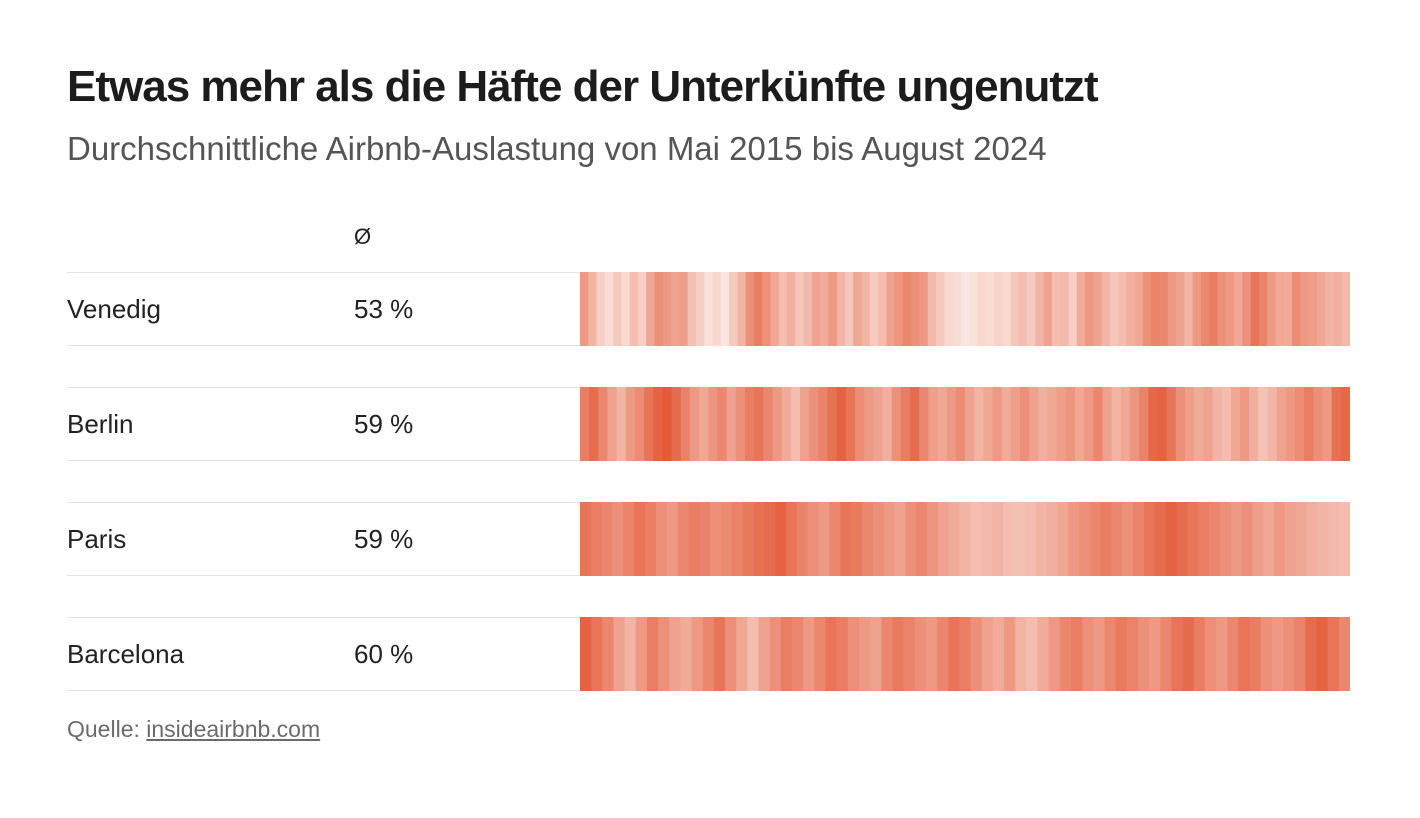  I want to click on table-row: Berlin 59 %, so click(708, 424).